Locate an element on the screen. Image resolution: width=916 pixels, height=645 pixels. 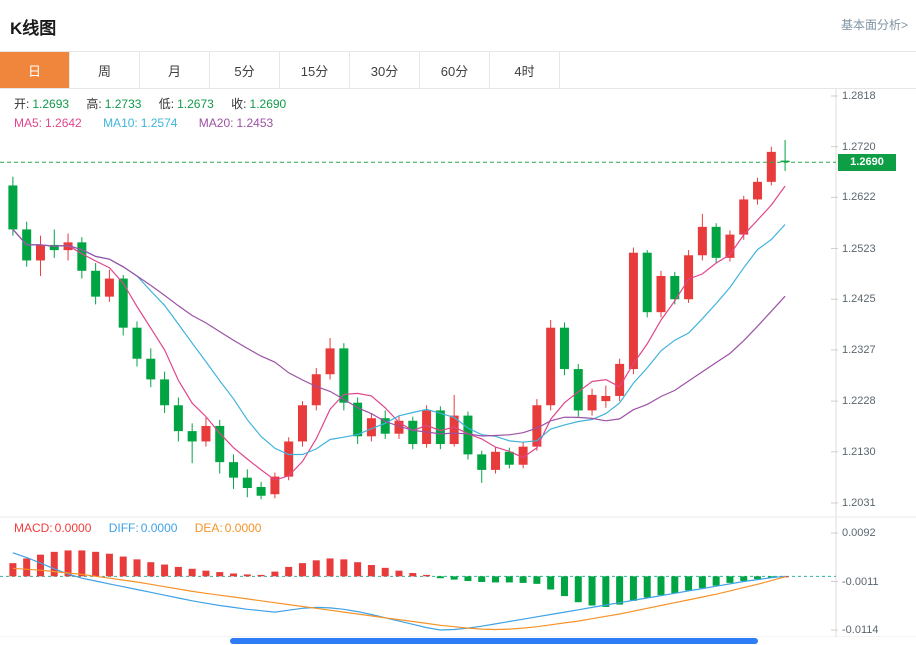
timeframe-tabs: 日 周 月 5分 15分 30分 60分 4时 is located at coordinates (458, 70).